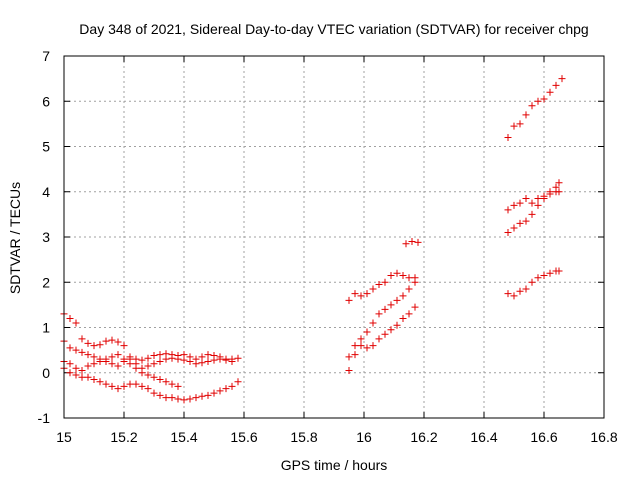 The width and height of the screenshot is (640, 480). What do you see at coordinates (303, 437) in the screenshot?
I see `x-tick-label: 15.8` at bounding box center [303, 437].